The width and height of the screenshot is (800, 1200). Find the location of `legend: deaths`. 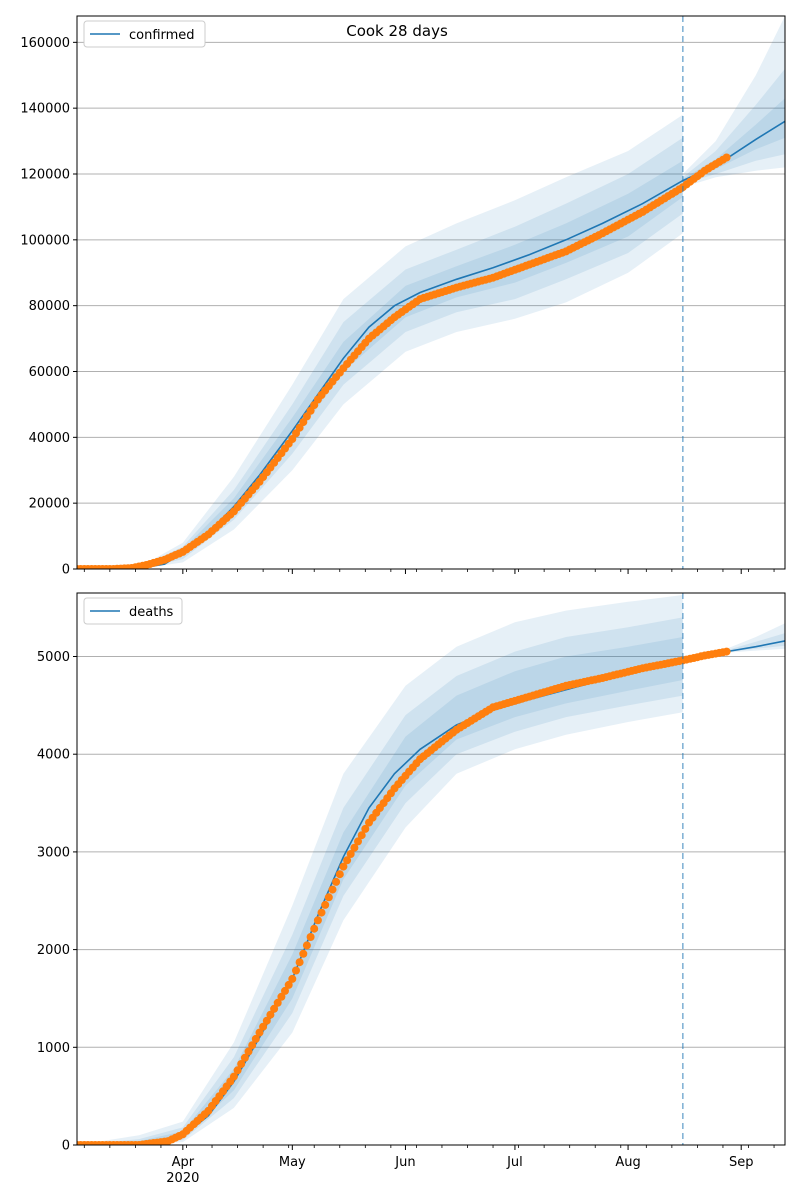

legend: deaths is located at coordinates (133, 611).